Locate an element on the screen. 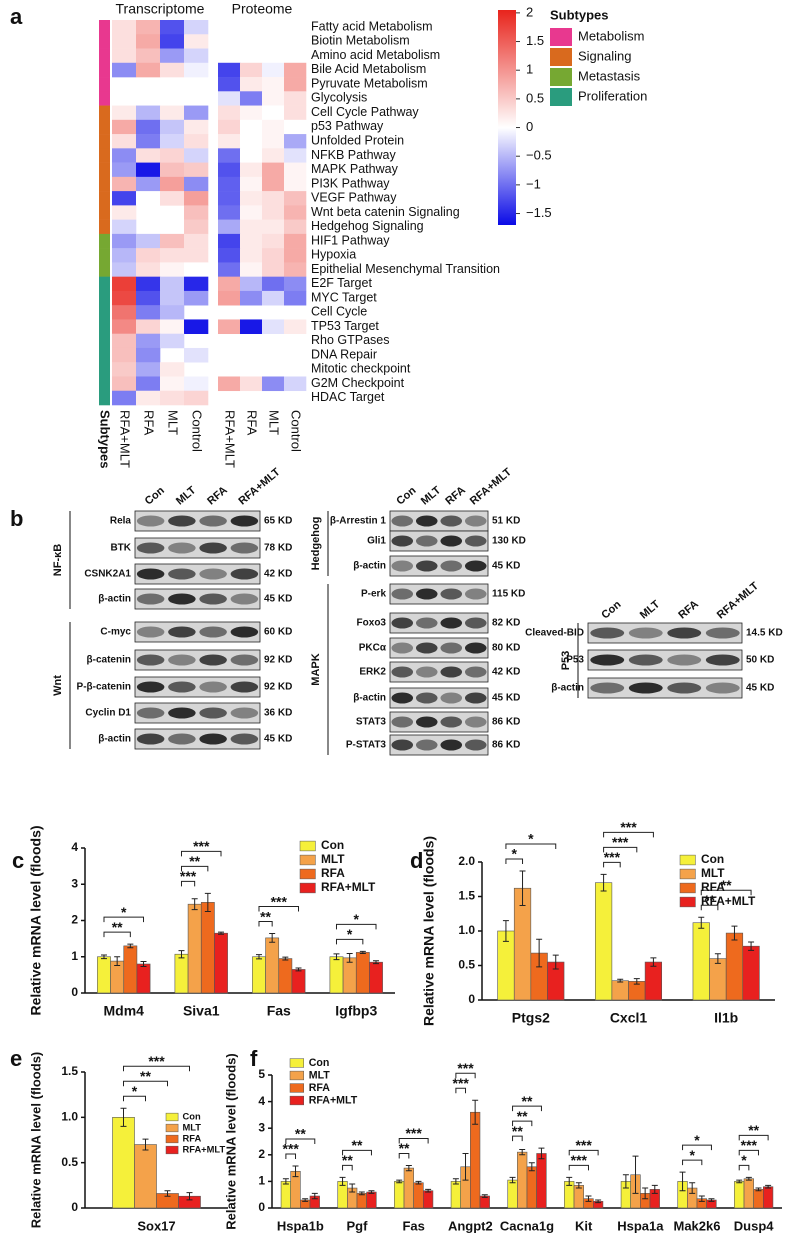 Image resolution: width=788 pixels, height=1247 pixels. row-label: PI3K Pathway is located at coordinates (350, 183).